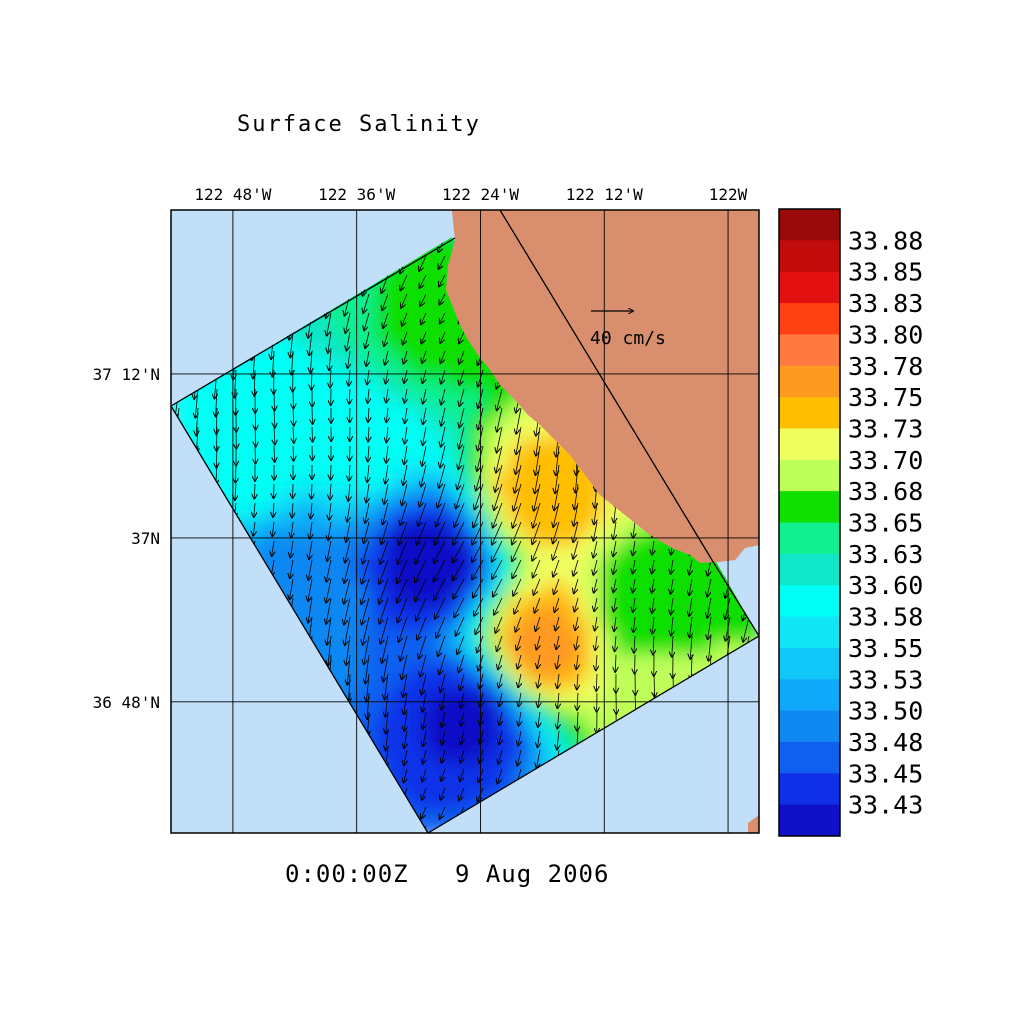 This screenshot has width=1024, height=1024. What do you see at coordinates (885, 805) in the screenshot?
I see `colorbar-label: 33.43` at bounding box center [885, 805].